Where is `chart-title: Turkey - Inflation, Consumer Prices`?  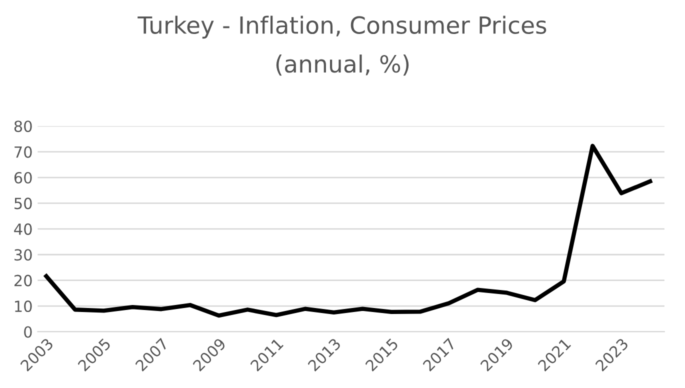
chart-title: Turkey - Inflation, Consumer Prices is located at coordinates (342, 27).